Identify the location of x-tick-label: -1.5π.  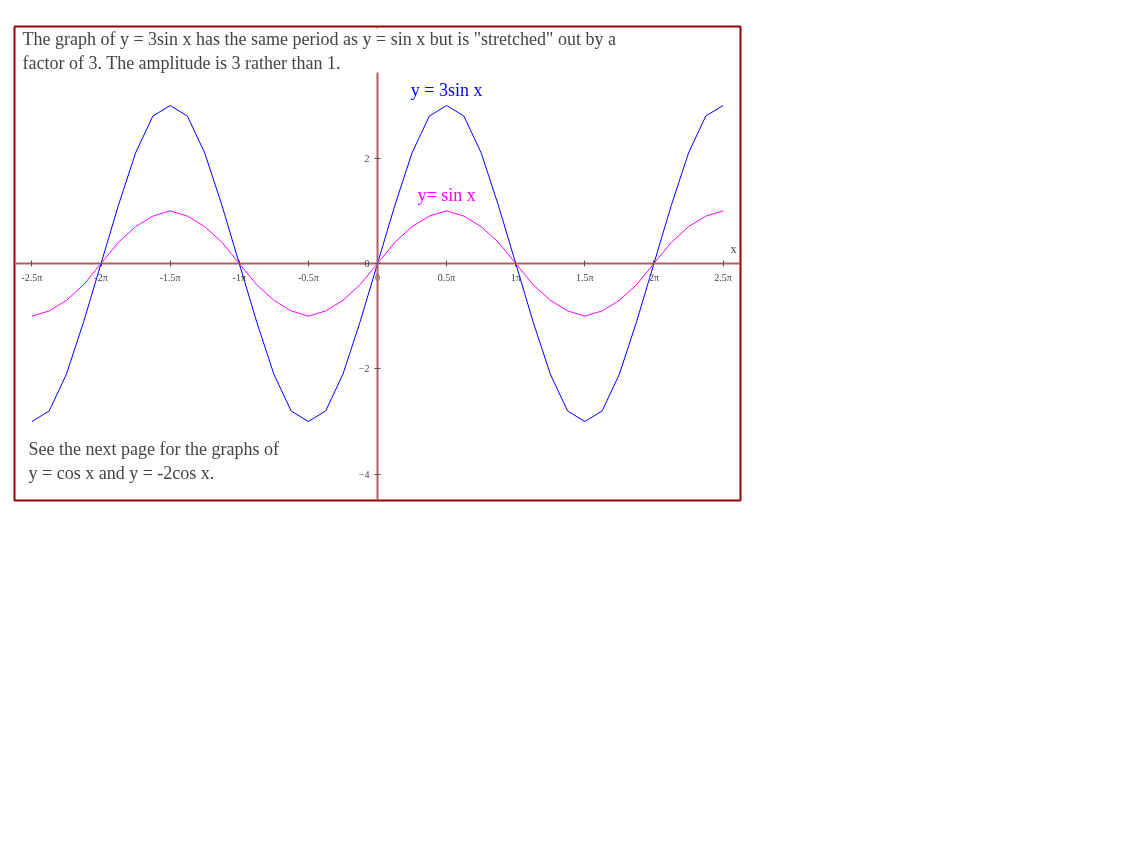
(170, 277).